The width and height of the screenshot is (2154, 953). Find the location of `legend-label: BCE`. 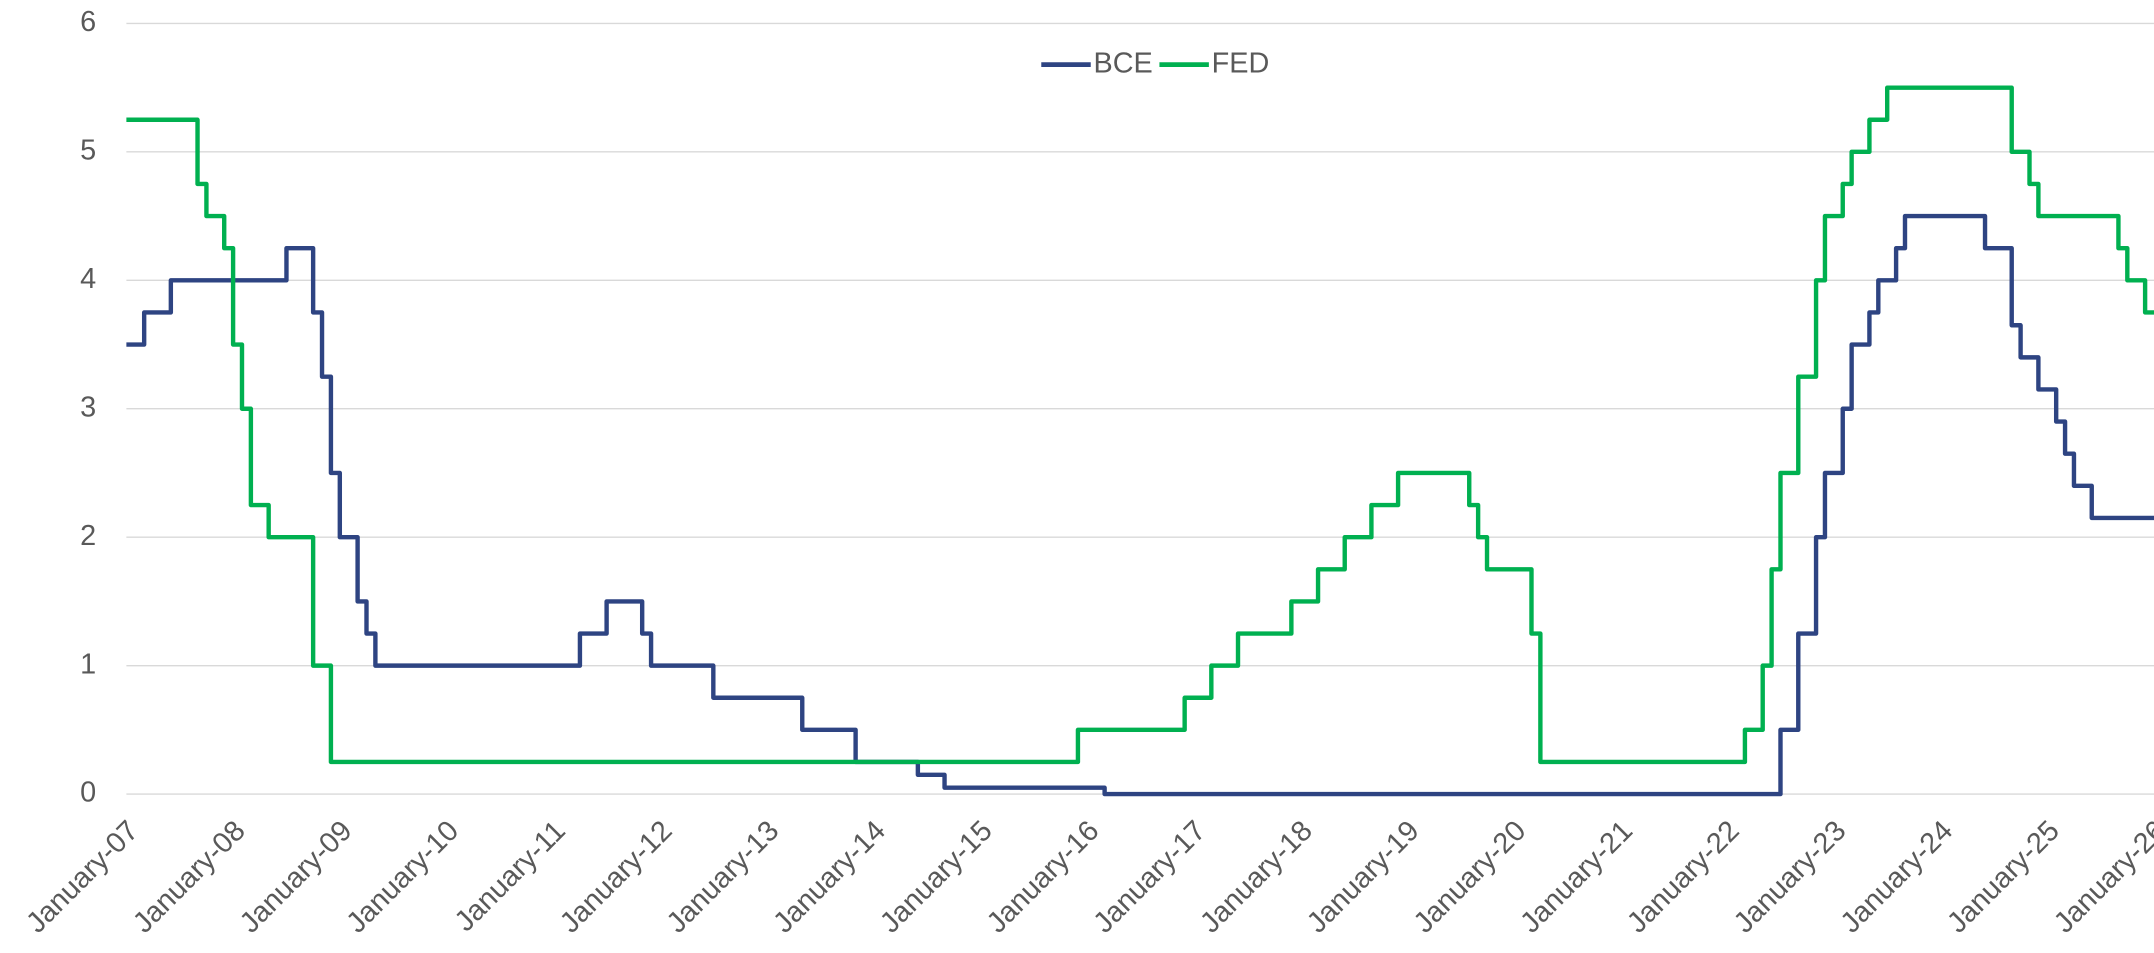

legend-label: BCE is located at coordinates (1122, 63).